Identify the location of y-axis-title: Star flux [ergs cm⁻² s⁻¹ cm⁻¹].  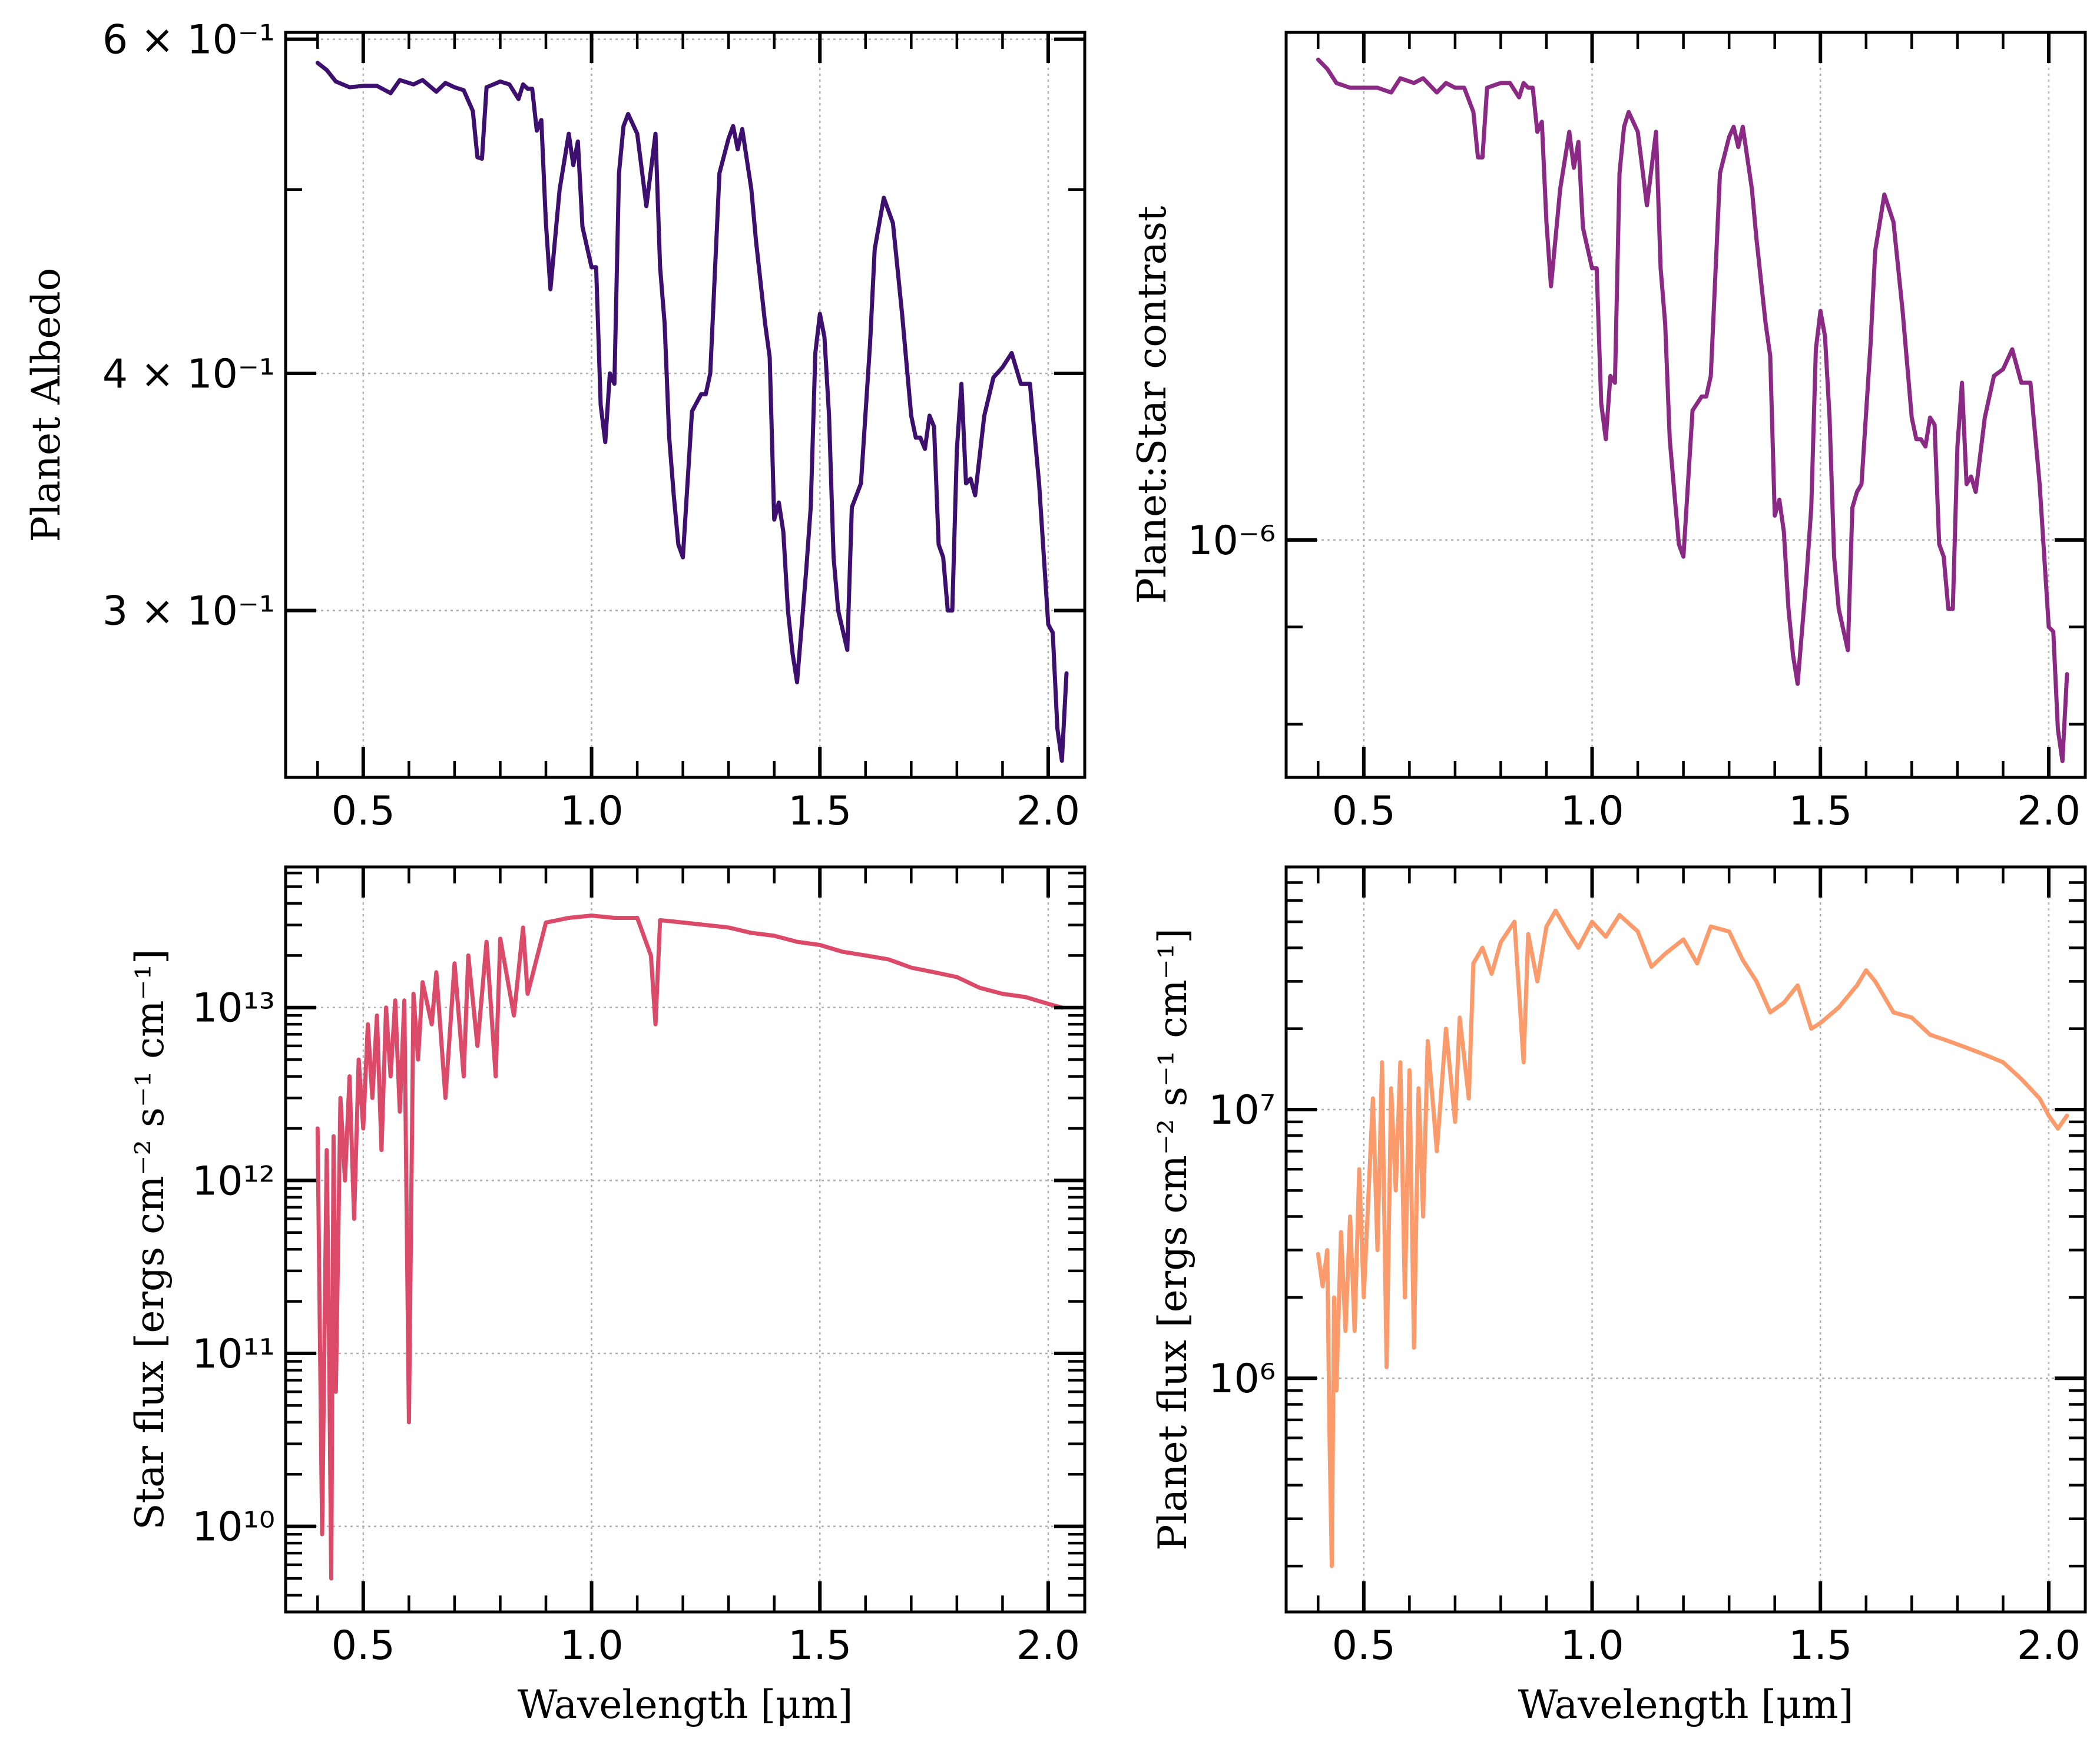
(150, 1239).